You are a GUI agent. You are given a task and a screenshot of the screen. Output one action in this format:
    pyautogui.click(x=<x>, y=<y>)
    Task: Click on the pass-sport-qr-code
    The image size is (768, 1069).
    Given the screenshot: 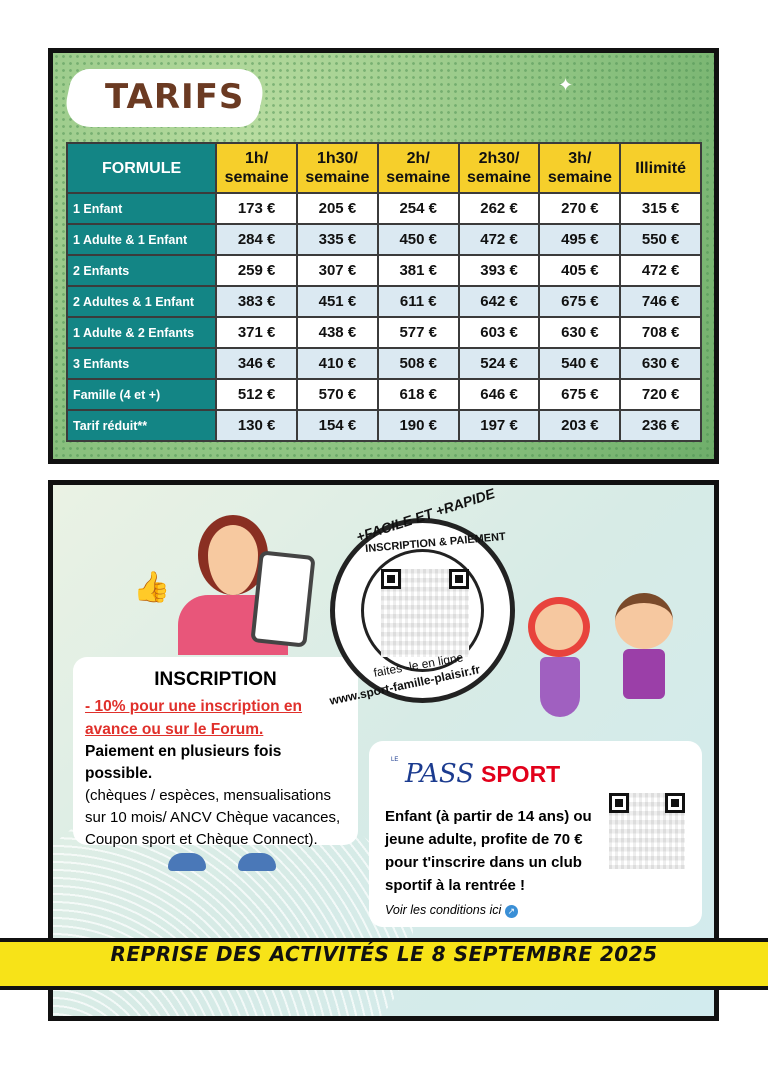 What is the action you would take?
    pyautogui.click(x=647, y=831)
    